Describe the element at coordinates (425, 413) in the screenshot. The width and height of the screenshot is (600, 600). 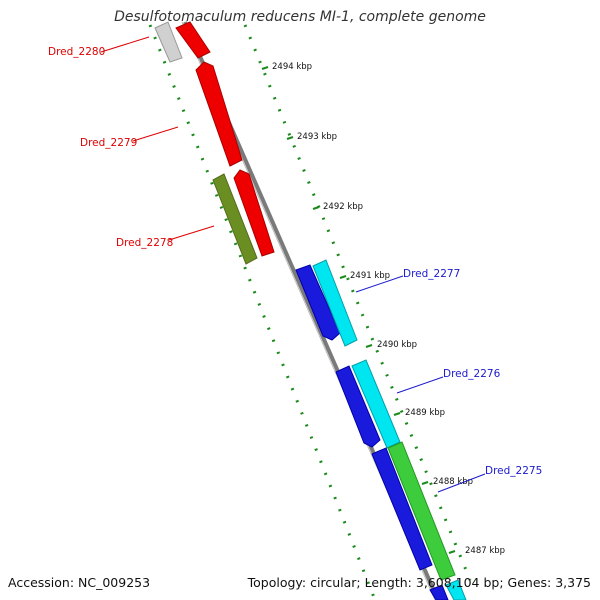
I see `kbp-label: 2489 kbp` at that location.